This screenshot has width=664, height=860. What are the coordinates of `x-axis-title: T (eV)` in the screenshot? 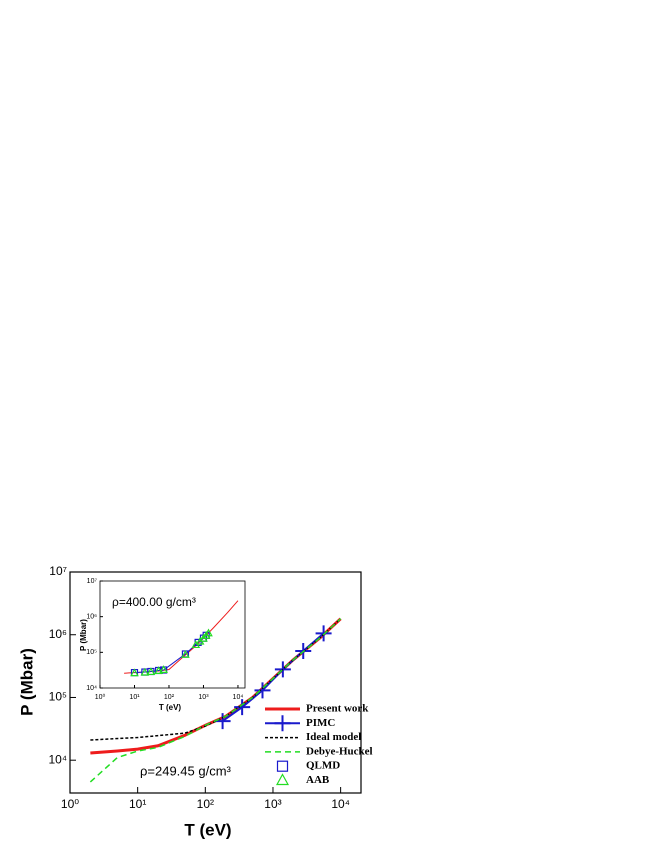 It's located at (207, 829).